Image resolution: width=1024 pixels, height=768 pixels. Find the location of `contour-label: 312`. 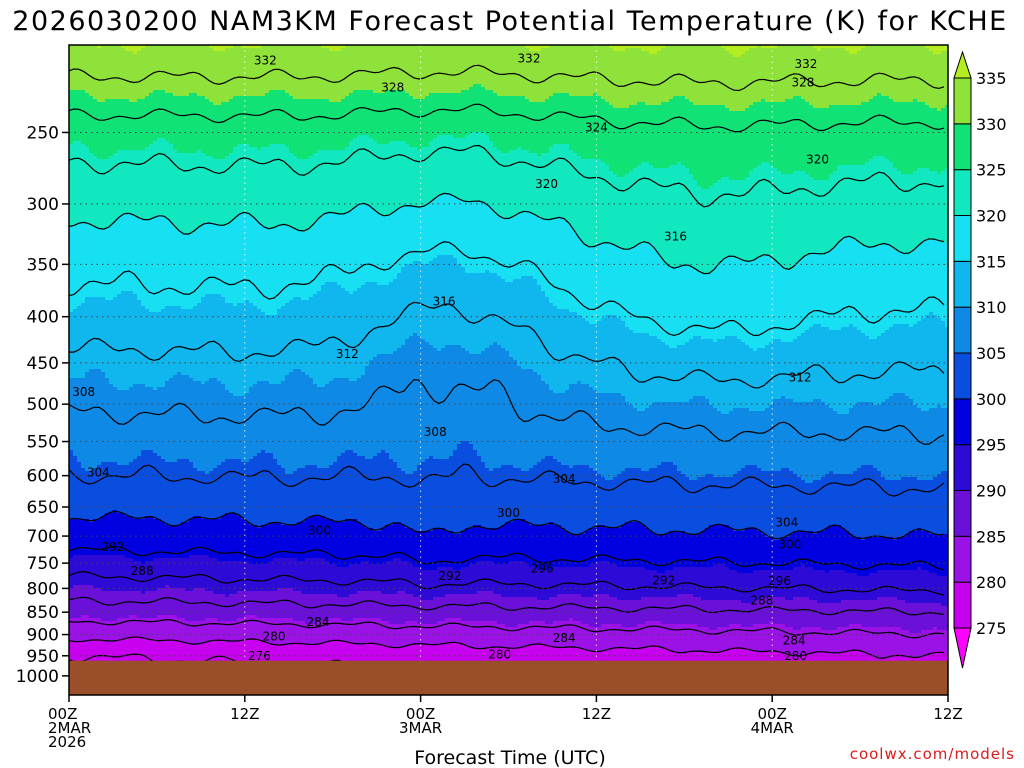

contour-label: 312 is located at coordinates (347, 354).